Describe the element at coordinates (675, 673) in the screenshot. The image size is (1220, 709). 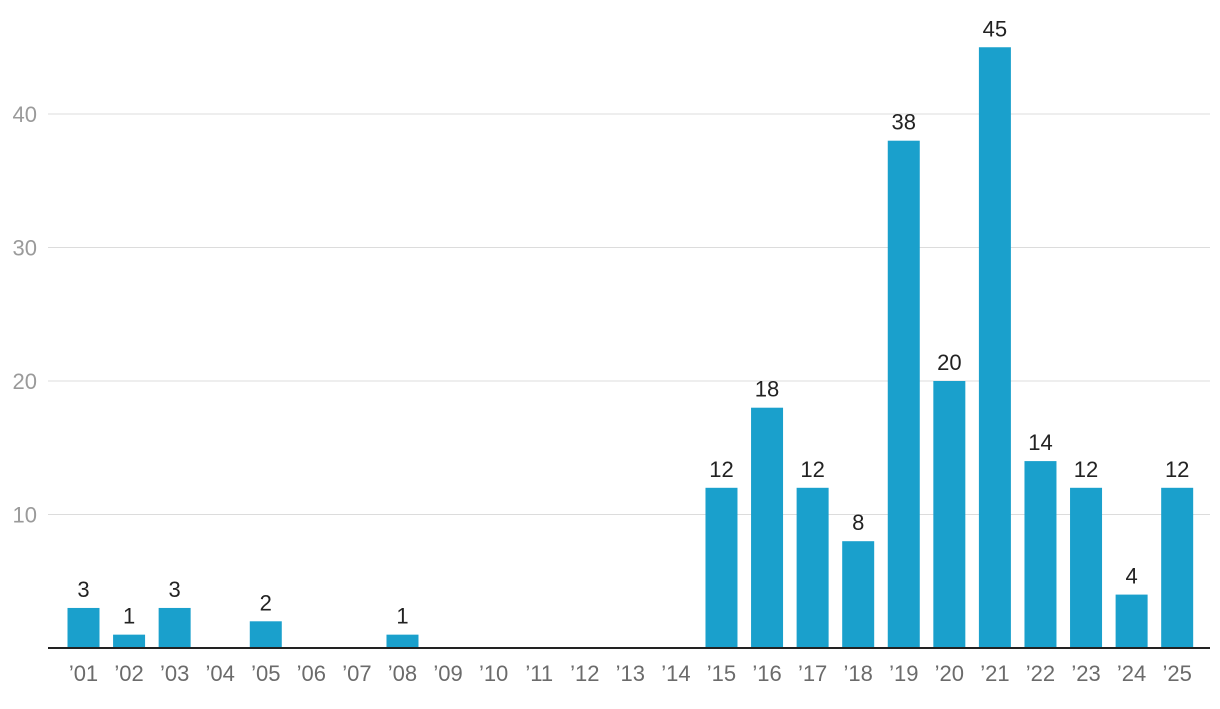
I see `x-tick-label-14: ’14` at that location.